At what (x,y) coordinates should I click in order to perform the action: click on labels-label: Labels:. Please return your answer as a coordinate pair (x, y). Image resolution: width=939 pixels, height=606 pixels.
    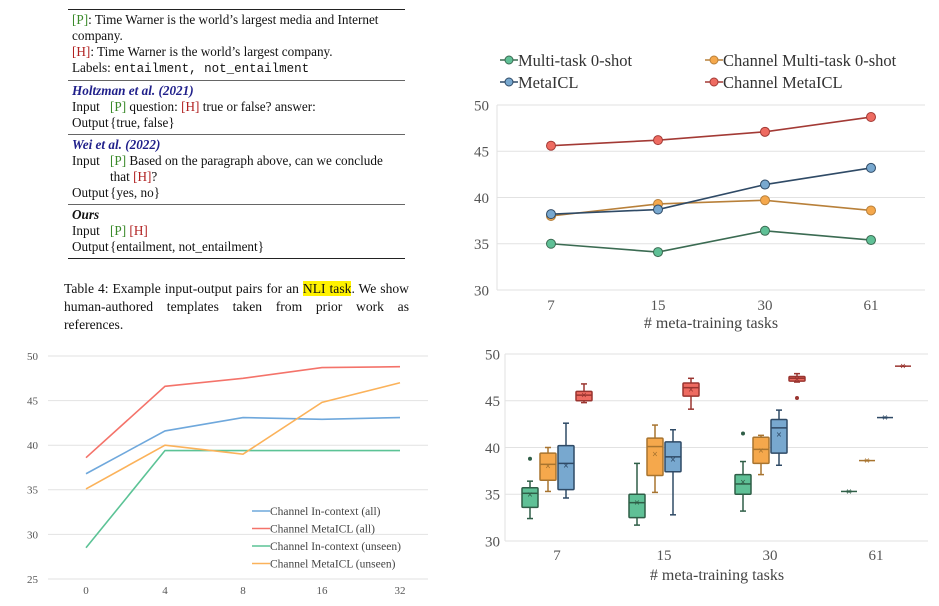
    Looking at the image, I should click on (93, 67).